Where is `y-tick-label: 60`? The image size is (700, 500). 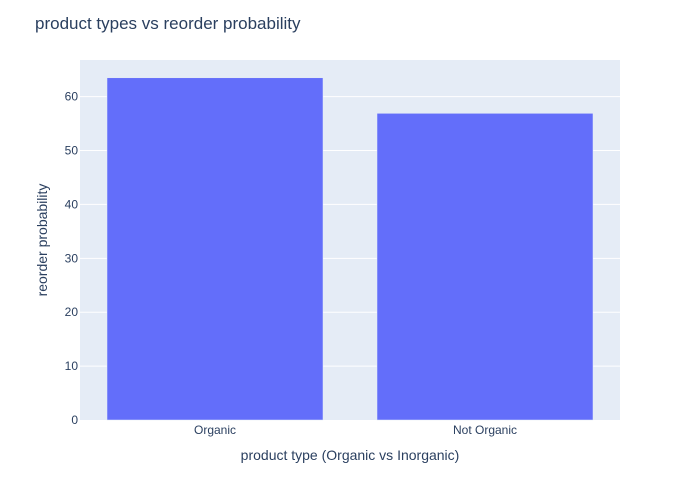
y-tick-label: 60 is located at coordinates (72, 97).